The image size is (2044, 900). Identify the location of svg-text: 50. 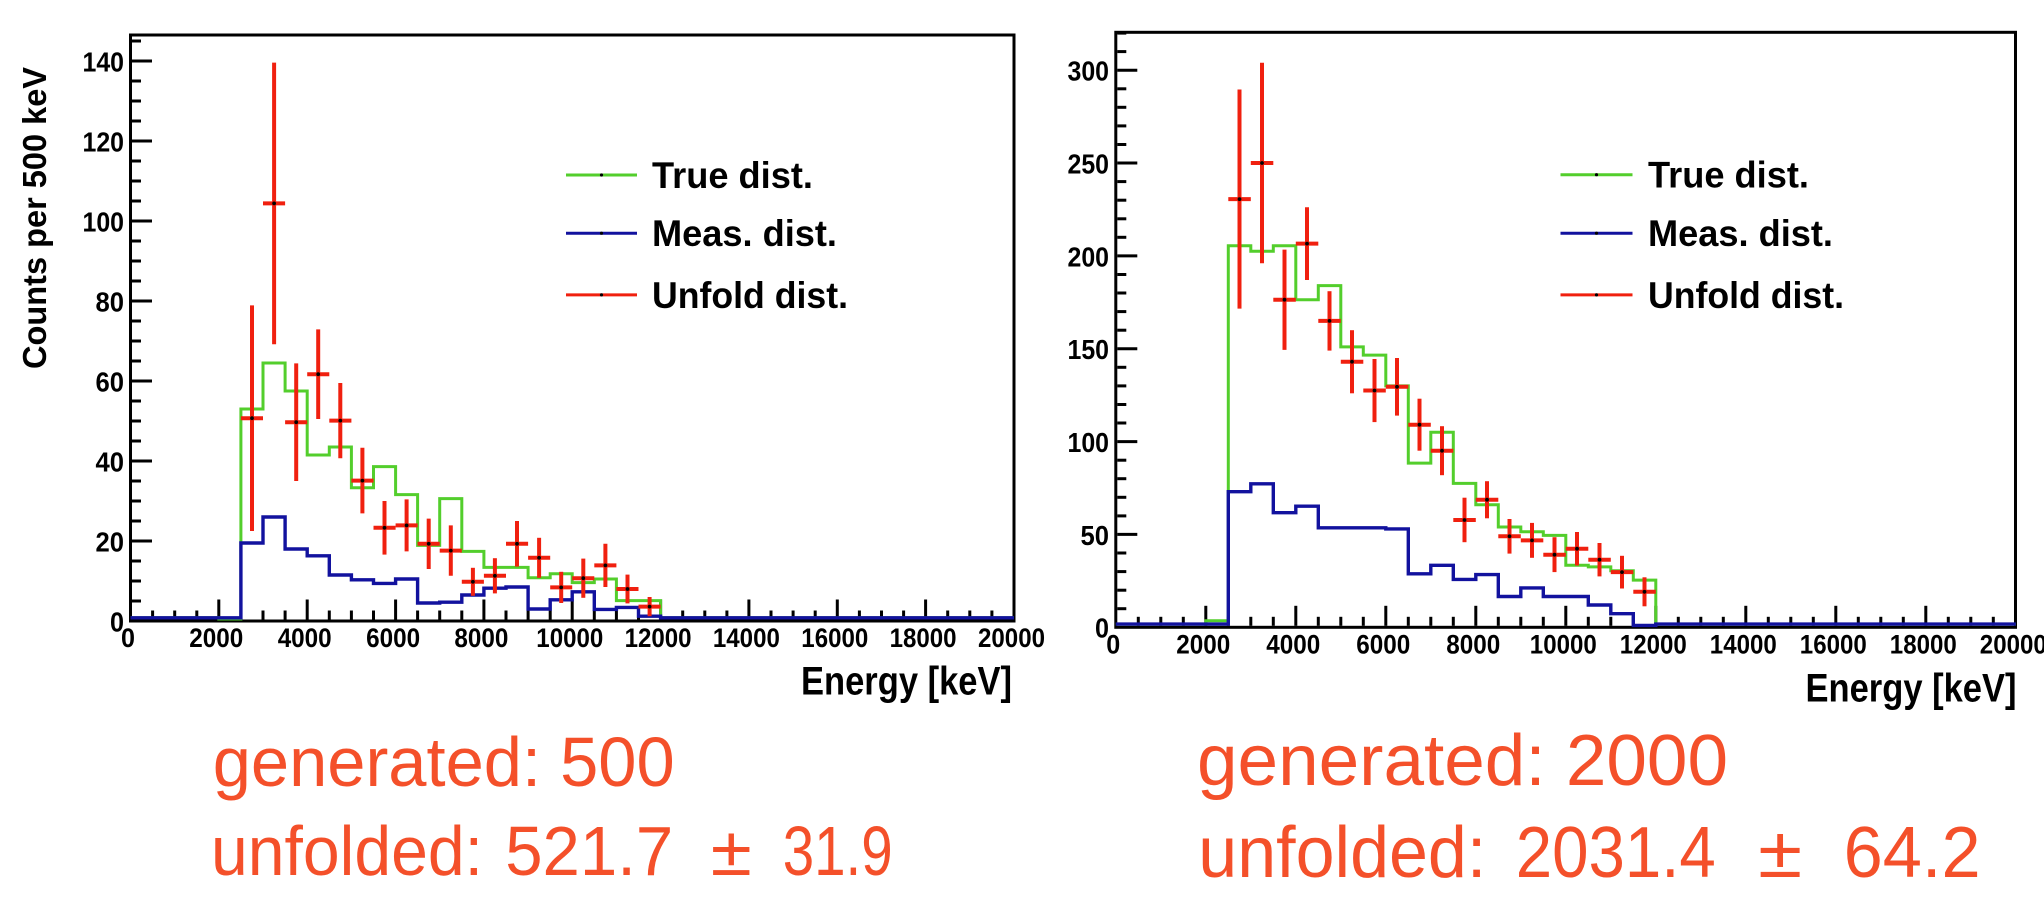
(1095, 535).